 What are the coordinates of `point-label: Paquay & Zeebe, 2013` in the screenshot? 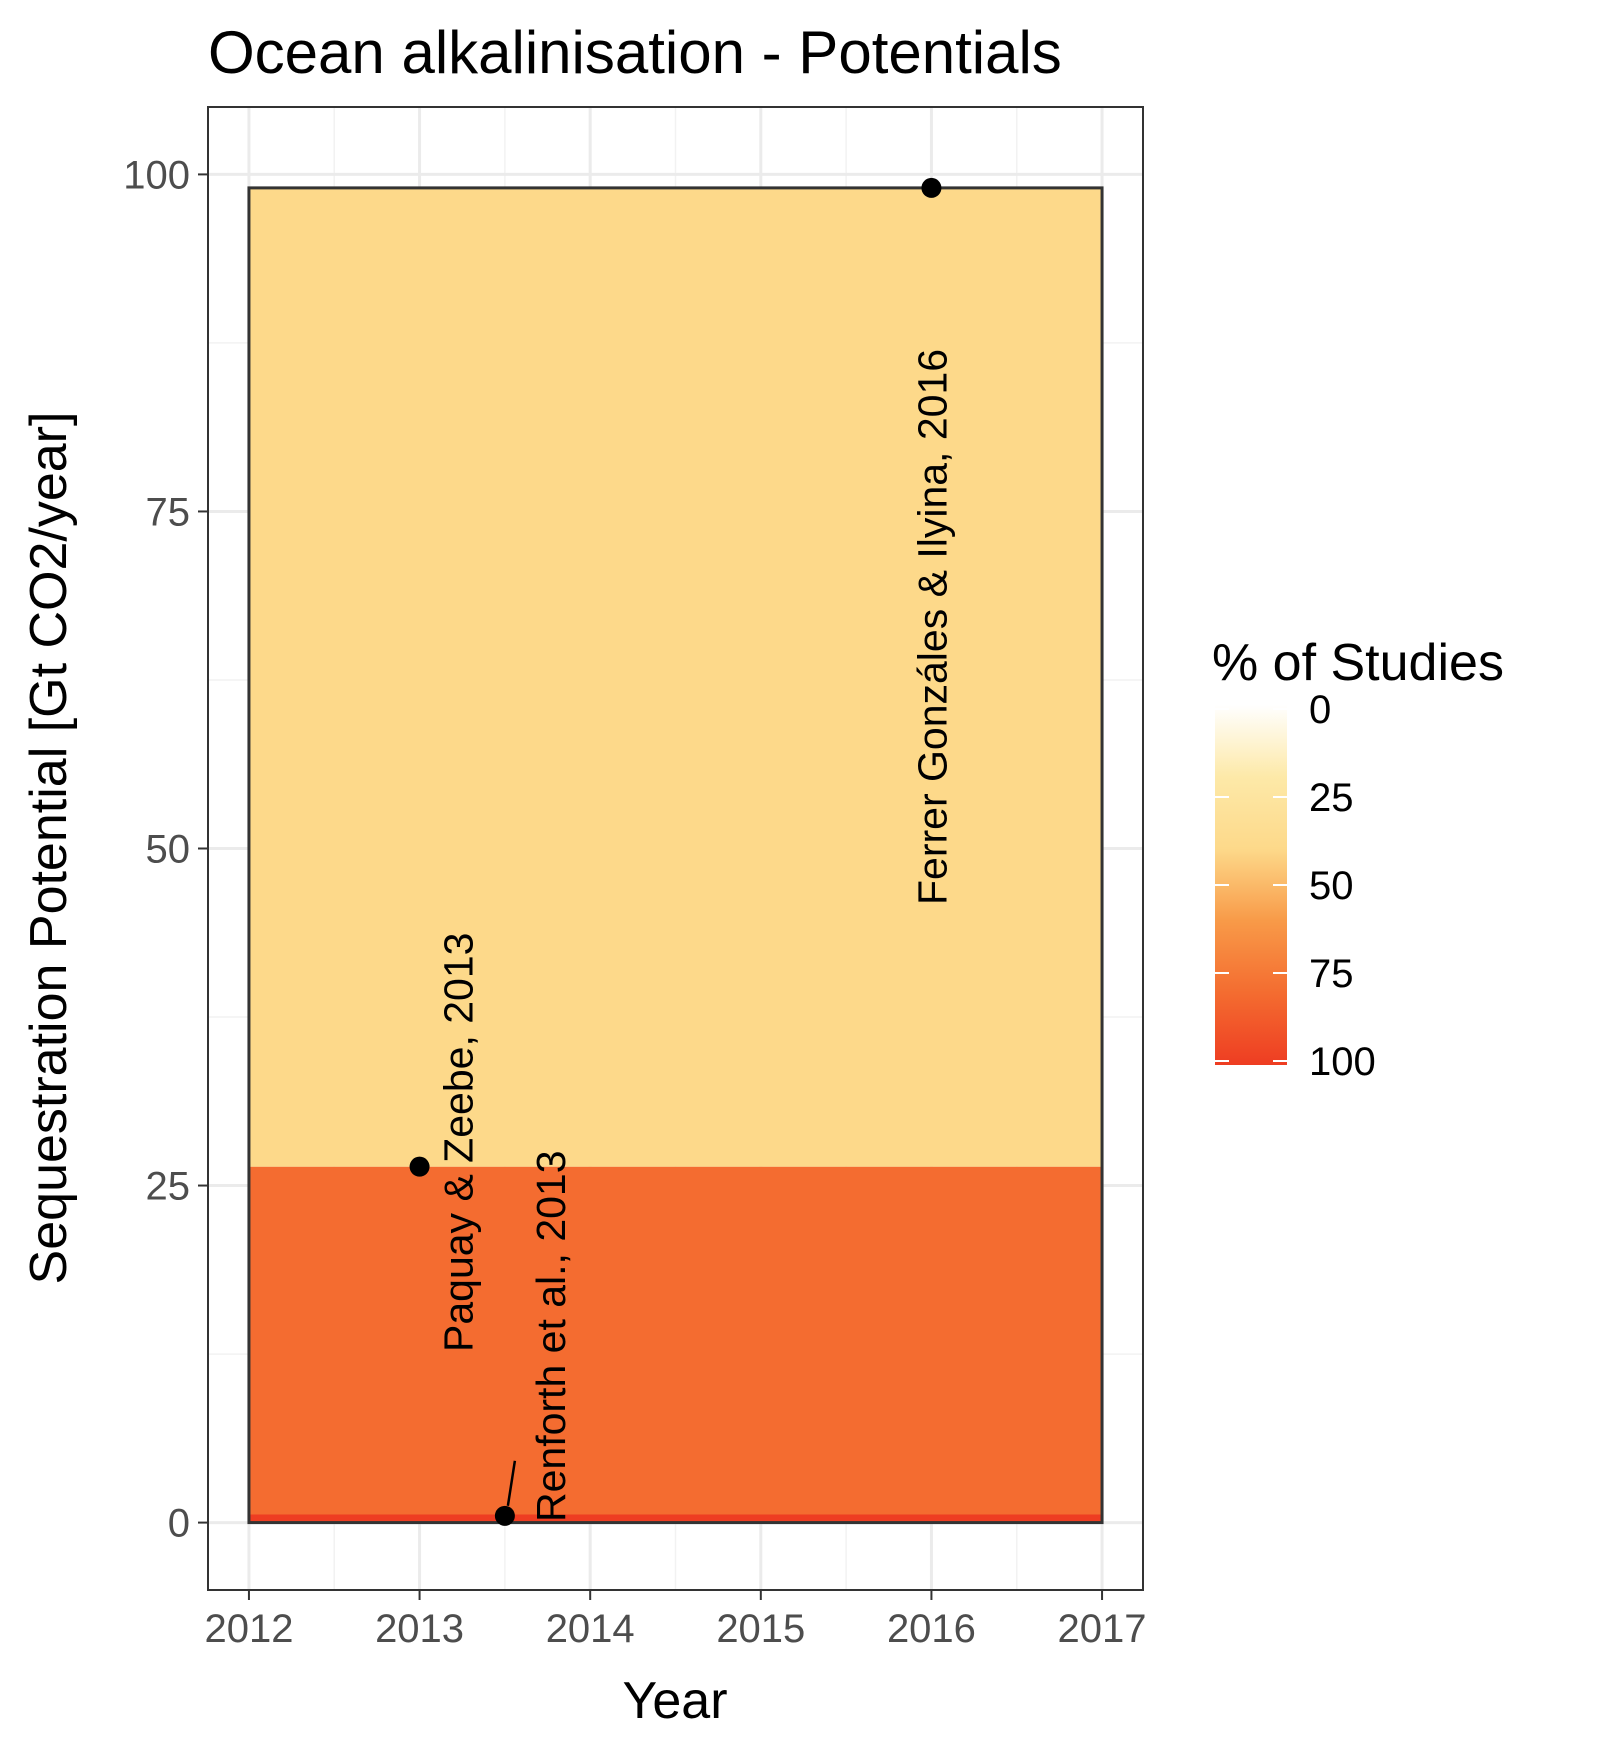 It's located at (459, 1142).